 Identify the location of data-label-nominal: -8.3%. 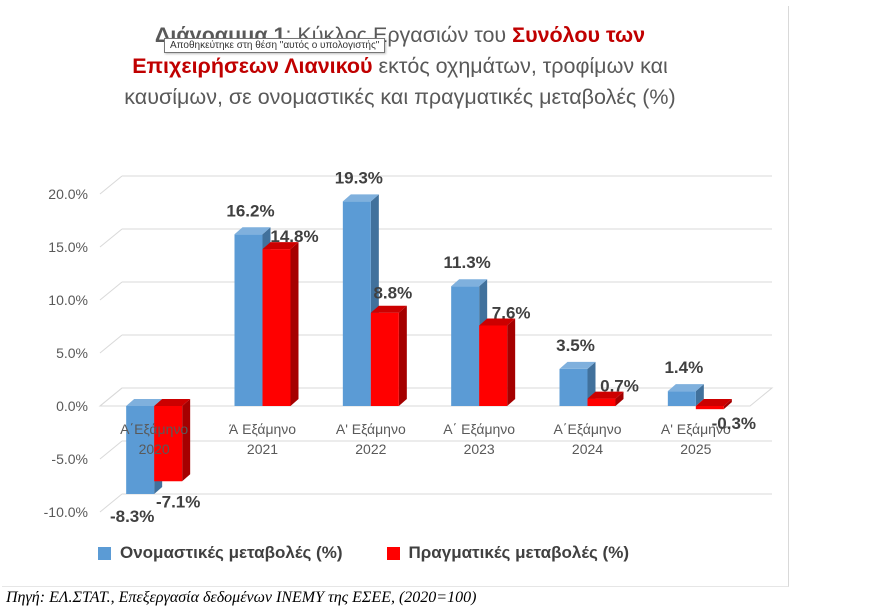
(132, 516).